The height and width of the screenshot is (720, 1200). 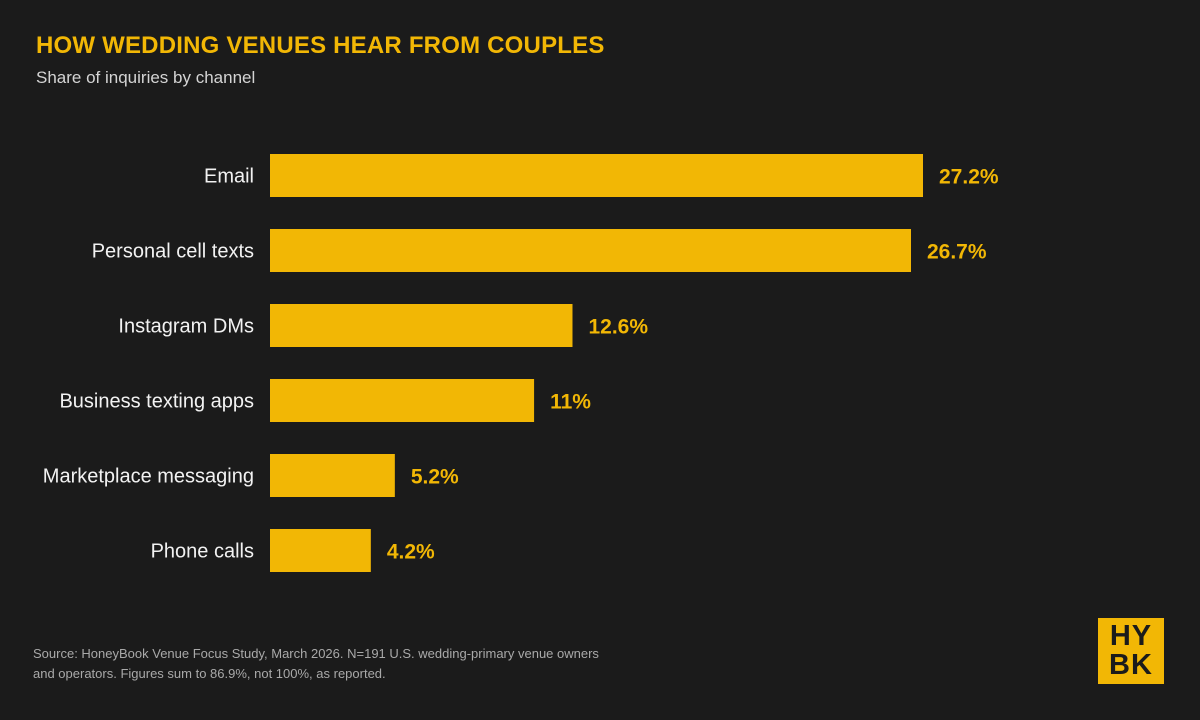 I want to click on value-label: 4.2%, so click(x=411, y=552).